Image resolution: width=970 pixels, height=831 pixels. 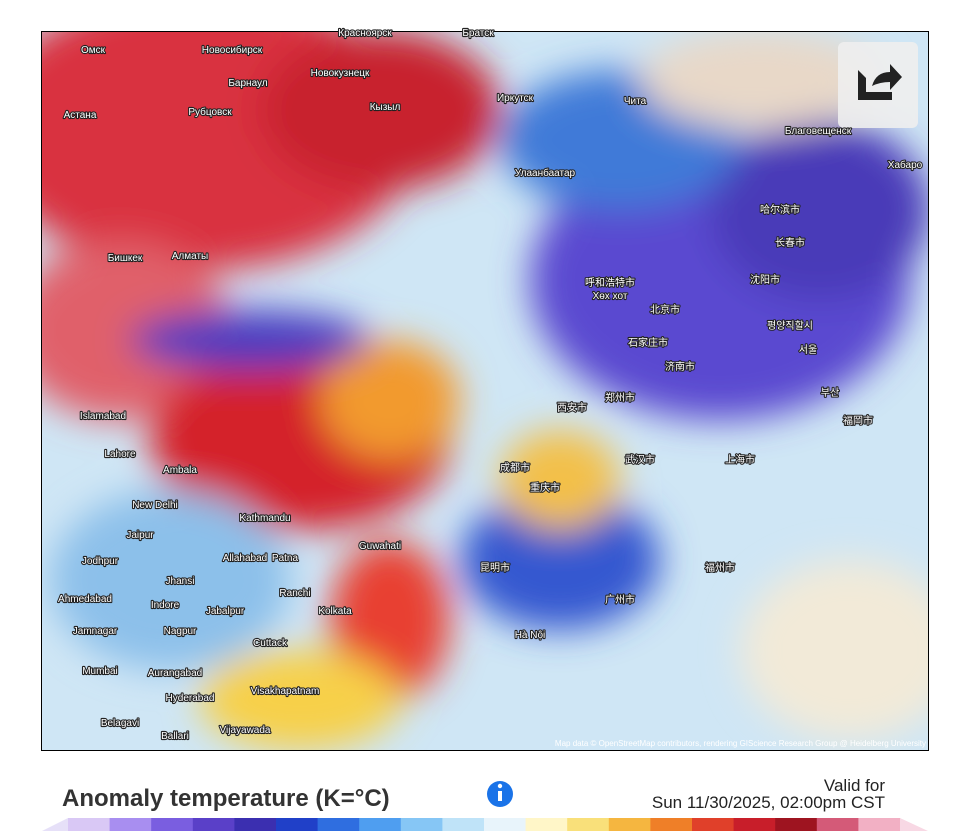 What do you see at coordinates (740, 459) in the screenshot?
I see `city-label: 上海市` at bounding box center [740, 459].